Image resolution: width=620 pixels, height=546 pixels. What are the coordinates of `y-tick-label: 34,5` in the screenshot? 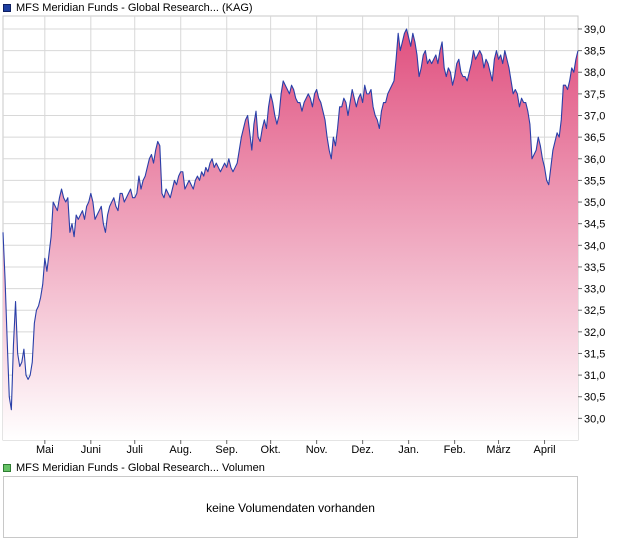 It's located at (594, 225).